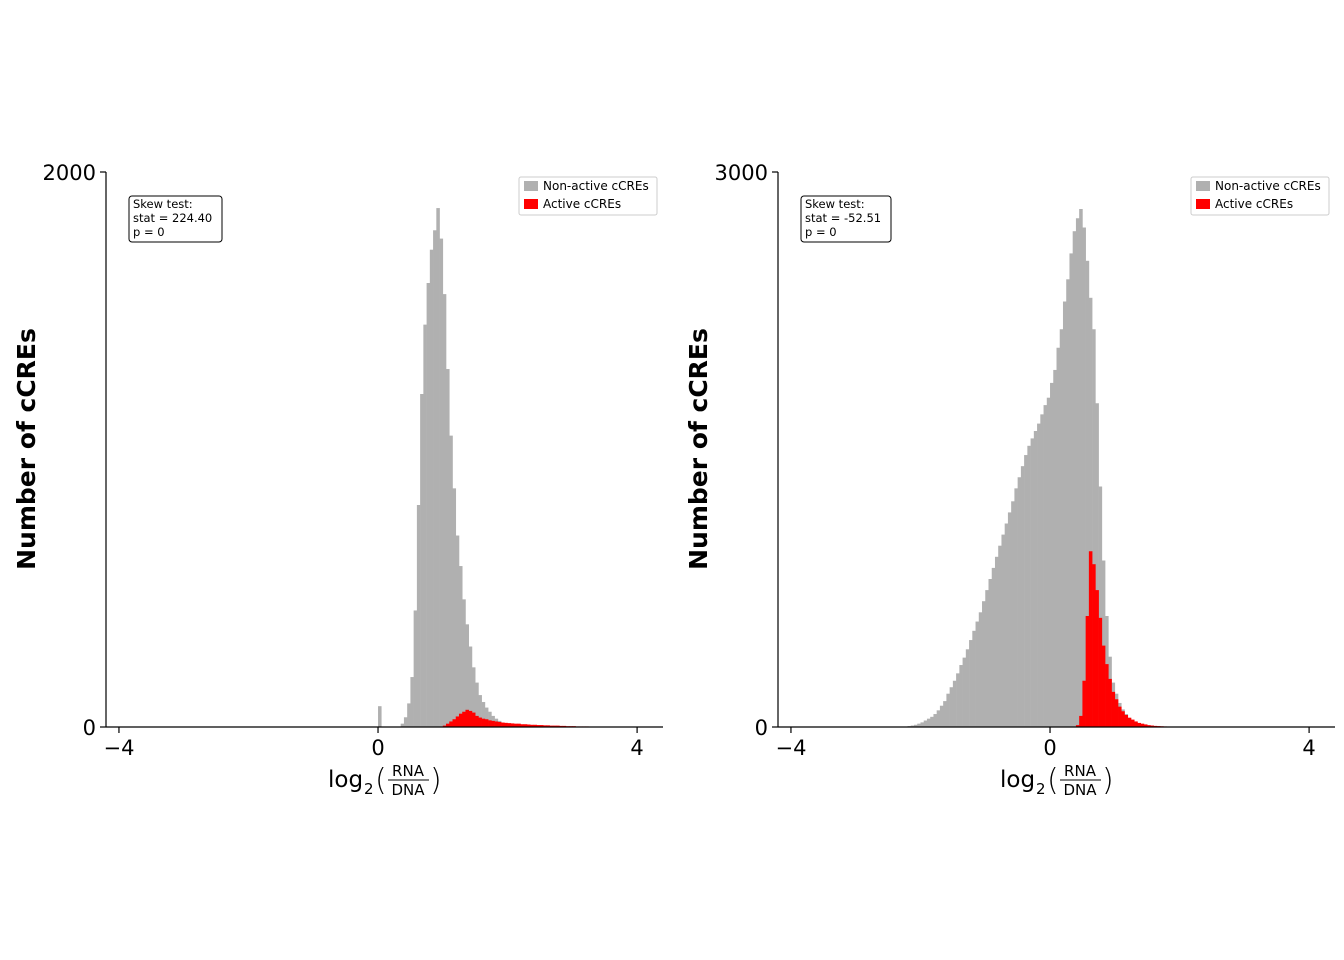 This screenshot has height=960, width=1344. Describe the element at coordinates (345, 780) in the screenshot. I see `x-label-base: log` at that location.